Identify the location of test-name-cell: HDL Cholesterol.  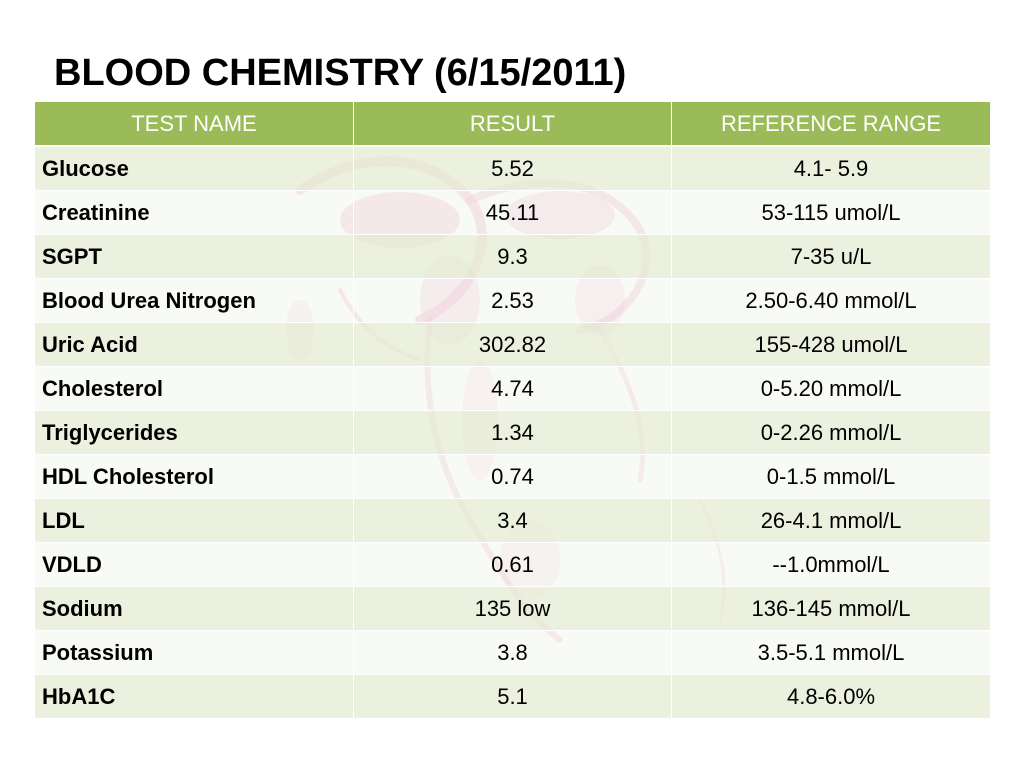
(194, 476).